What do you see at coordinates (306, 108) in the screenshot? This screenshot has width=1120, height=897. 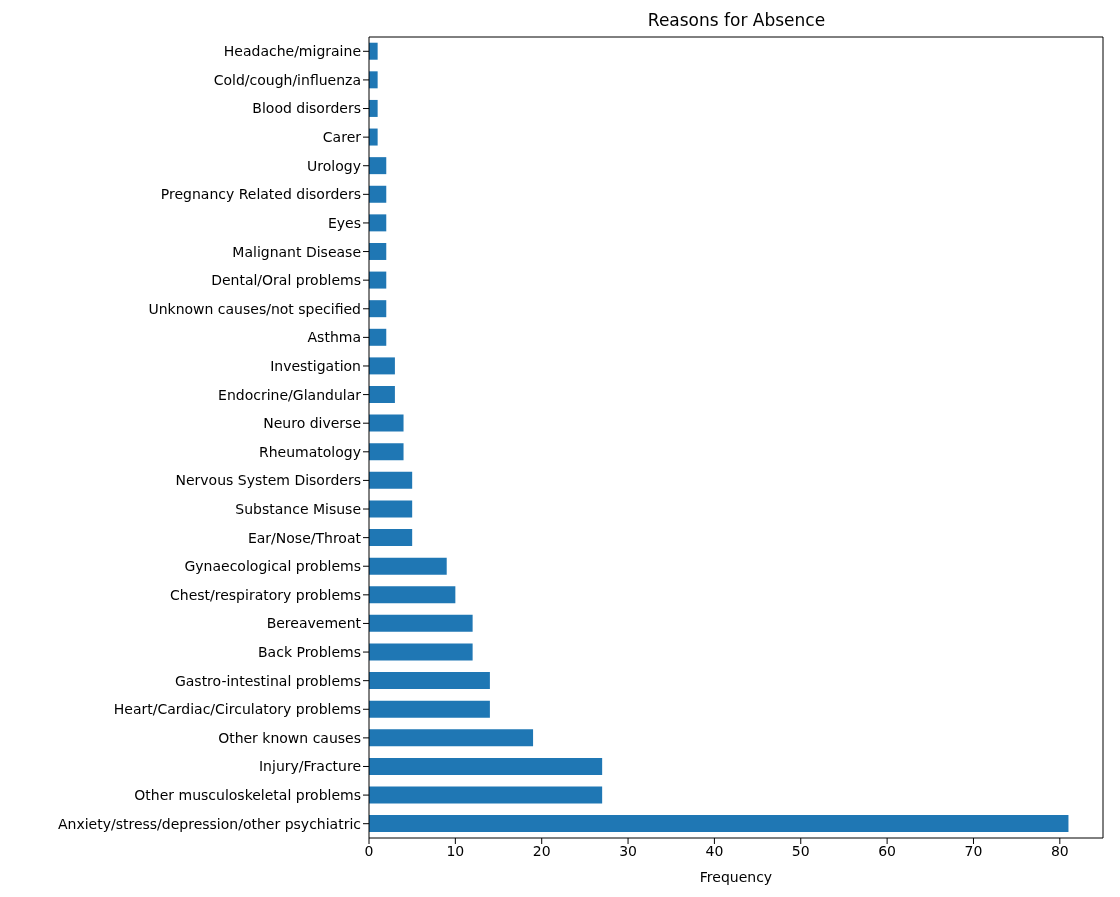 I see `y-tick-label: Blood disorders` at bounding box center [306, 108].